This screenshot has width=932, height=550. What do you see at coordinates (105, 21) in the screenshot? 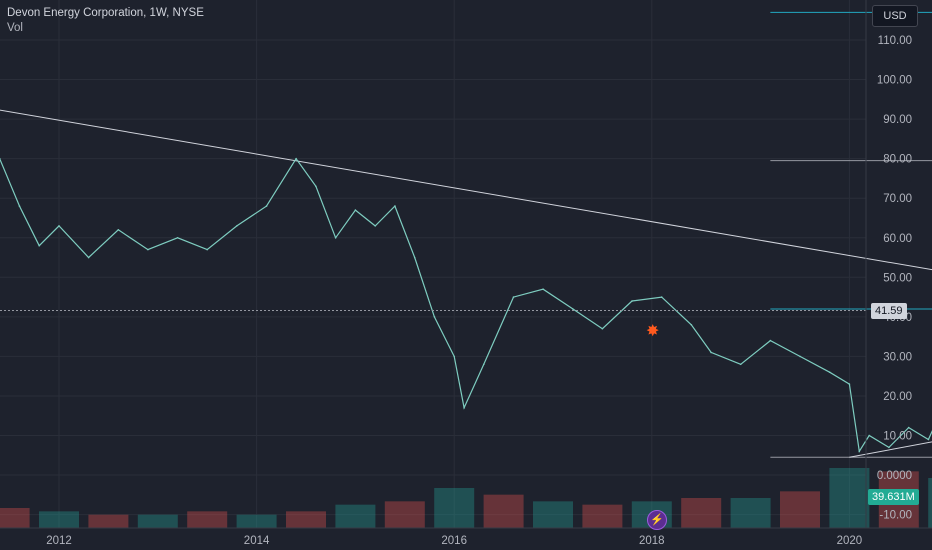
I see `chart-legend: Devon Energy Corporation, 1W, NYSE Vol` at bounding box center [105, 21].